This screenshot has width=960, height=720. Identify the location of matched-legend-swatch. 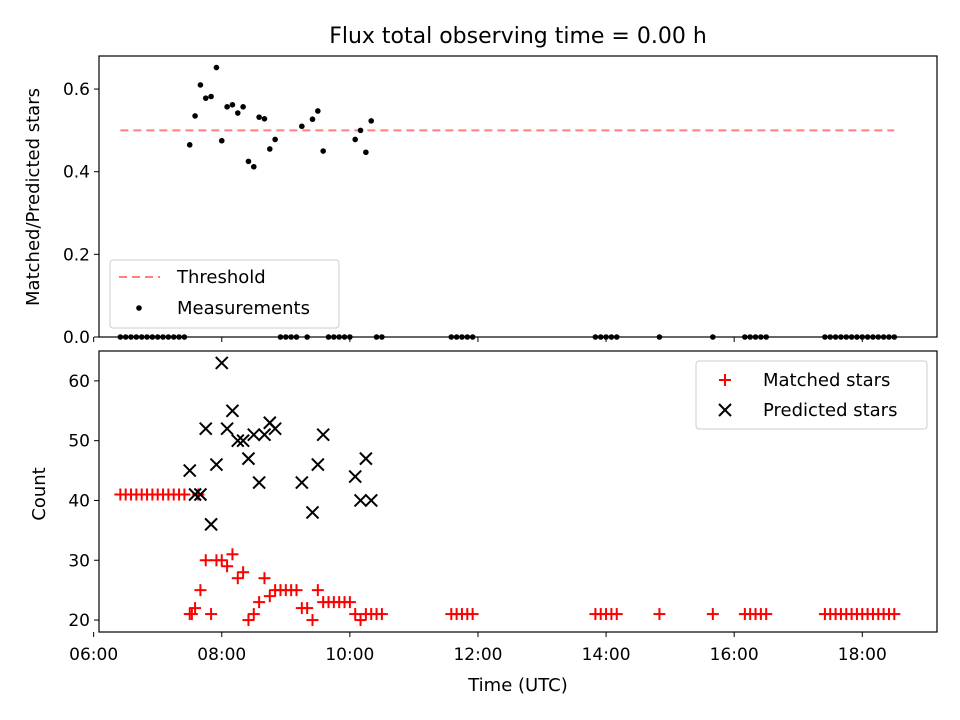
(725, 380).